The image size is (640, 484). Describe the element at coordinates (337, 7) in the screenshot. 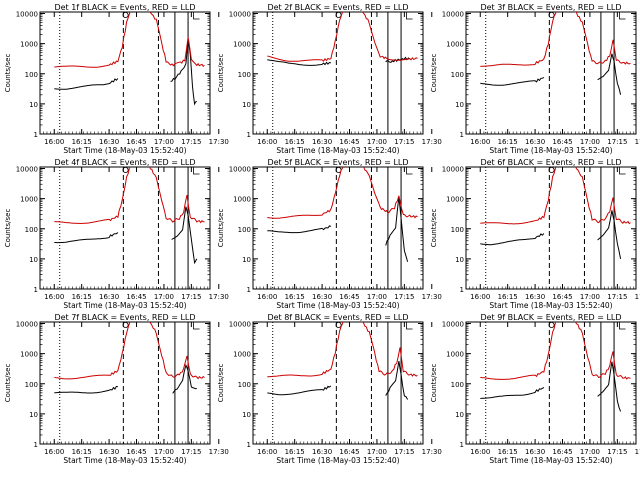

I see `panel-title: Det 2f BLACK = Events, RED = LLD` at that location.